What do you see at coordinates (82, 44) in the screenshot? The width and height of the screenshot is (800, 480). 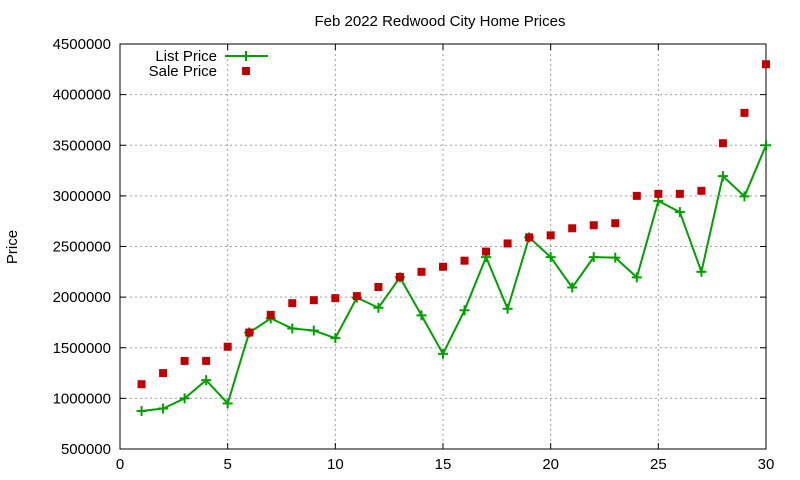 I see `y-tick-label: 4500000` at bounding box center [82, 44].